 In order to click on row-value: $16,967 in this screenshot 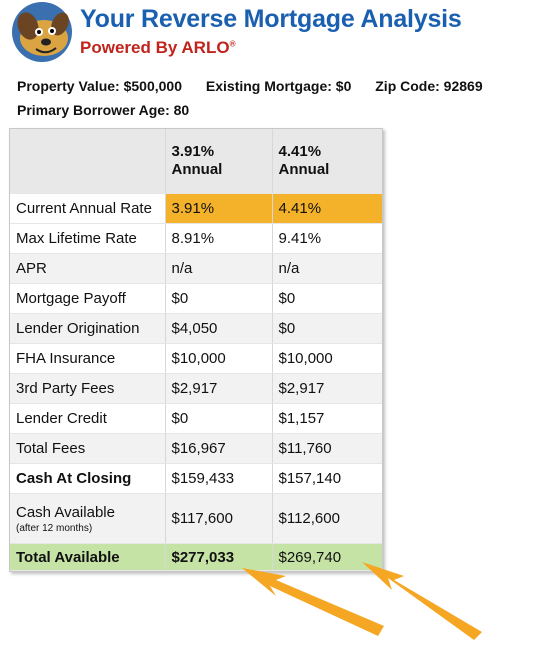, I will do `click(219, 448)`.